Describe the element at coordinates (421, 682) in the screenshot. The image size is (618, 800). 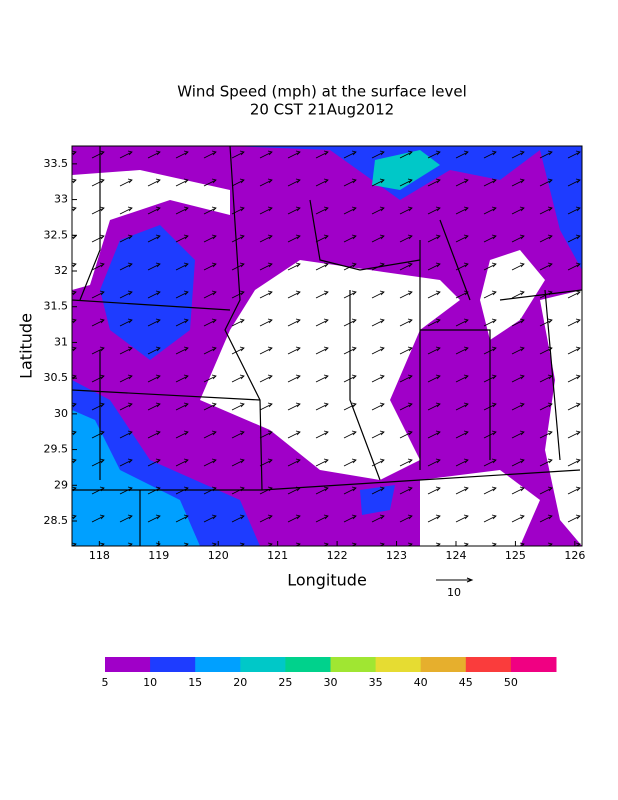
I see `colorbar-label: 40` at that location.